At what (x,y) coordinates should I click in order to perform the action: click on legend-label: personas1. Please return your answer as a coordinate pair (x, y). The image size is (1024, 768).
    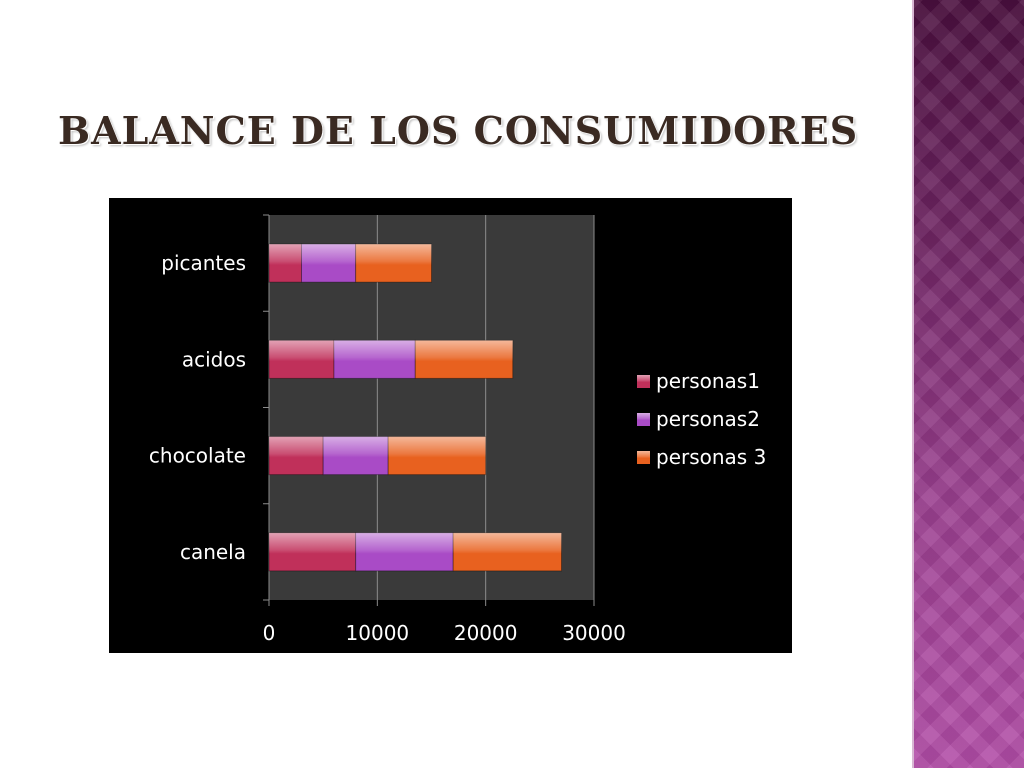
    Looking at the image, I should click on (708, 381).